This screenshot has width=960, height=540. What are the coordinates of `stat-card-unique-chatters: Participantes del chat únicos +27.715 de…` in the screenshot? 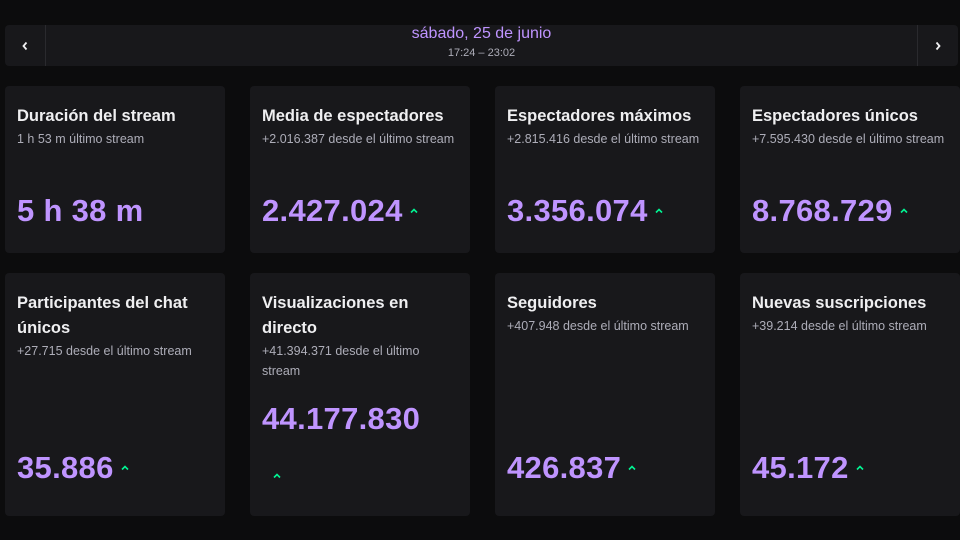 It's located at (115, 394).